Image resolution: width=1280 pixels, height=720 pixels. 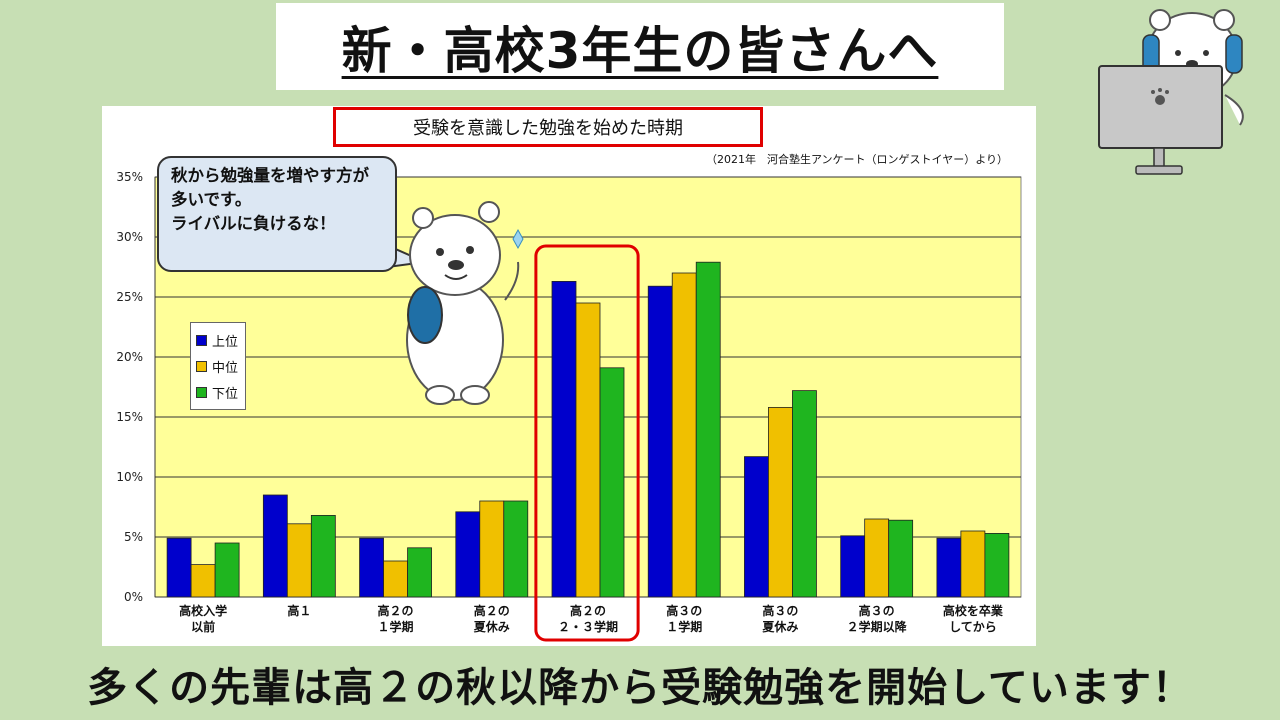 I want to click on y-tick-label: 15%, so click(x=129, y=417).